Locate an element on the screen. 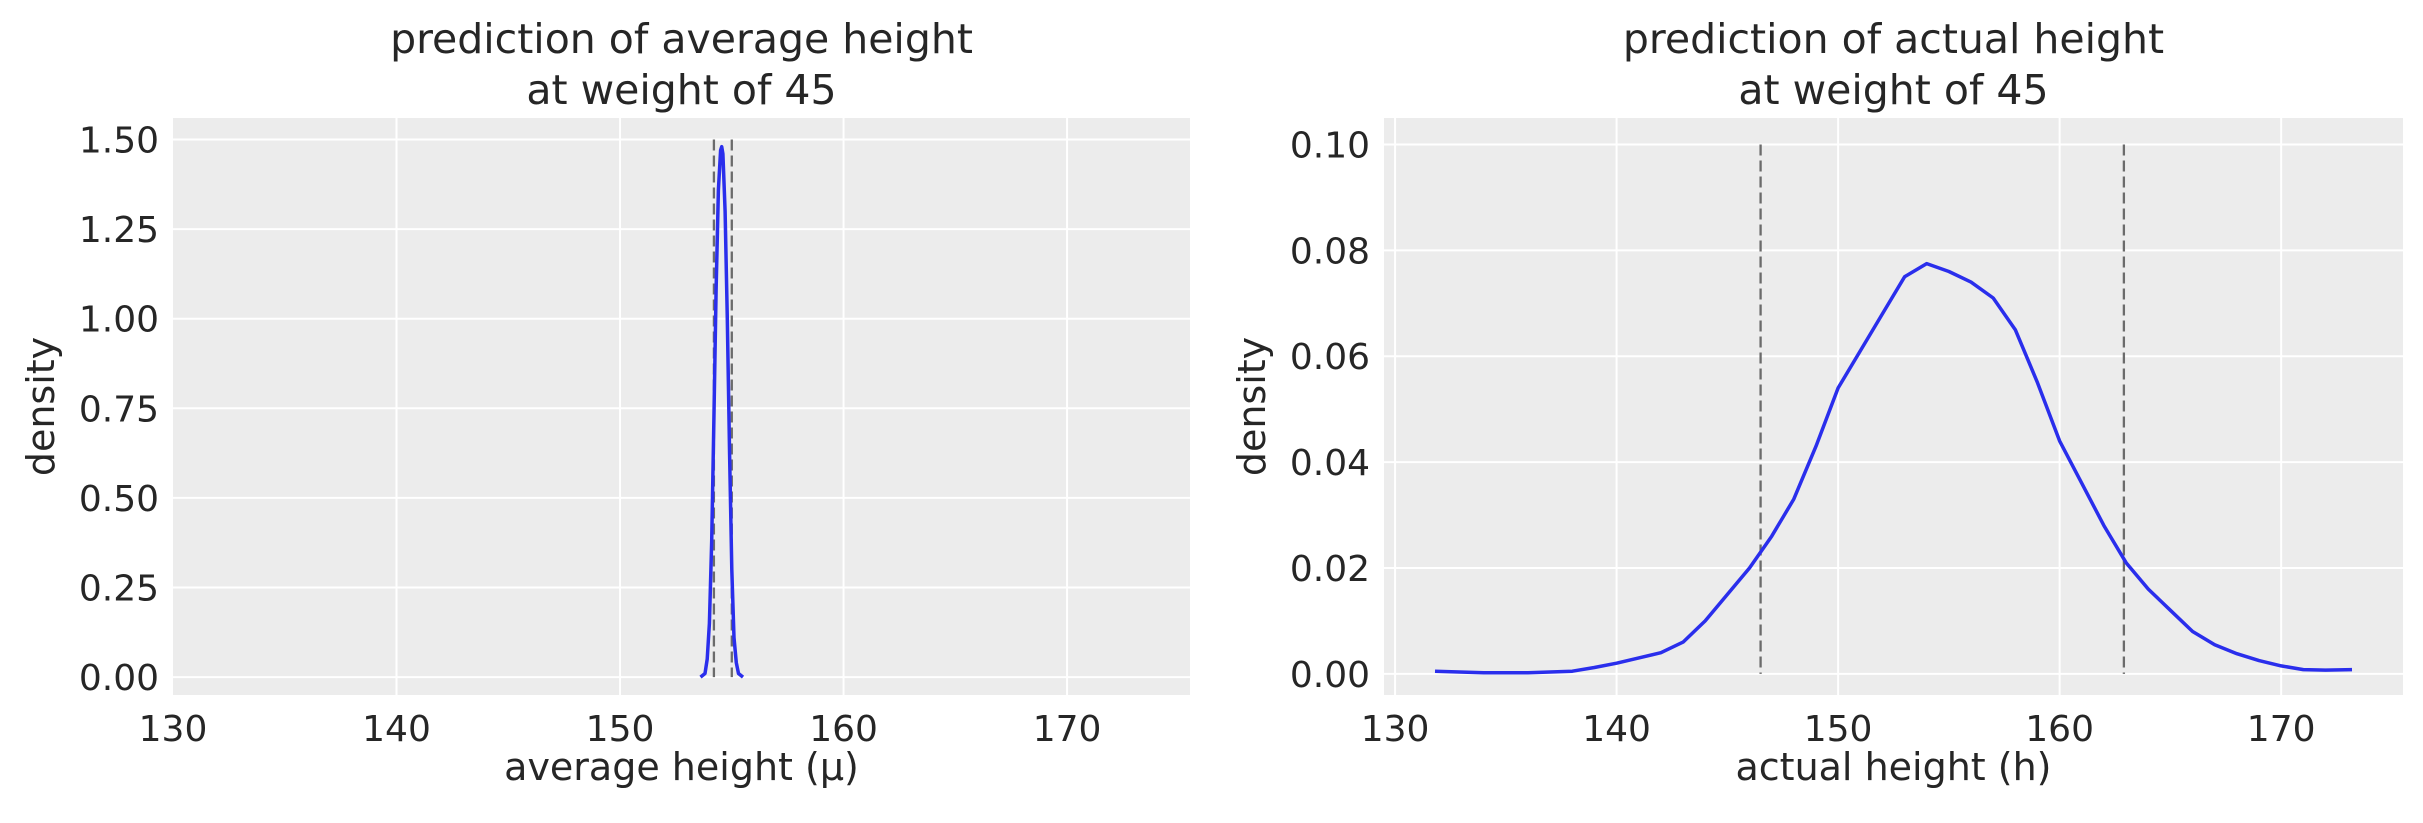  x-axis-label: actual height (h) is located at coordinates (1893, 767).